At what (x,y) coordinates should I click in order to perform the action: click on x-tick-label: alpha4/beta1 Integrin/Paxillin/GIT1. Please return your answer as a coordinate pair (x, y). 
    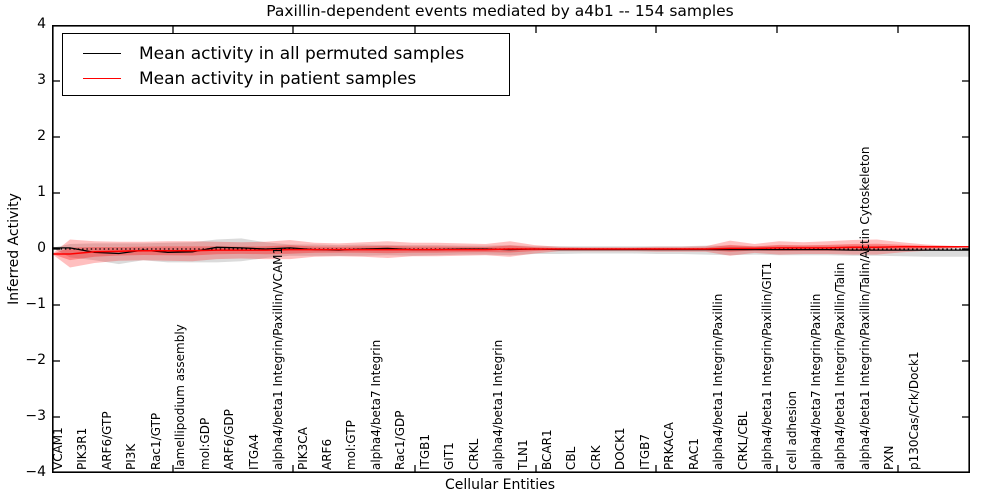
    Looking at the image, I should click on (767, 365).